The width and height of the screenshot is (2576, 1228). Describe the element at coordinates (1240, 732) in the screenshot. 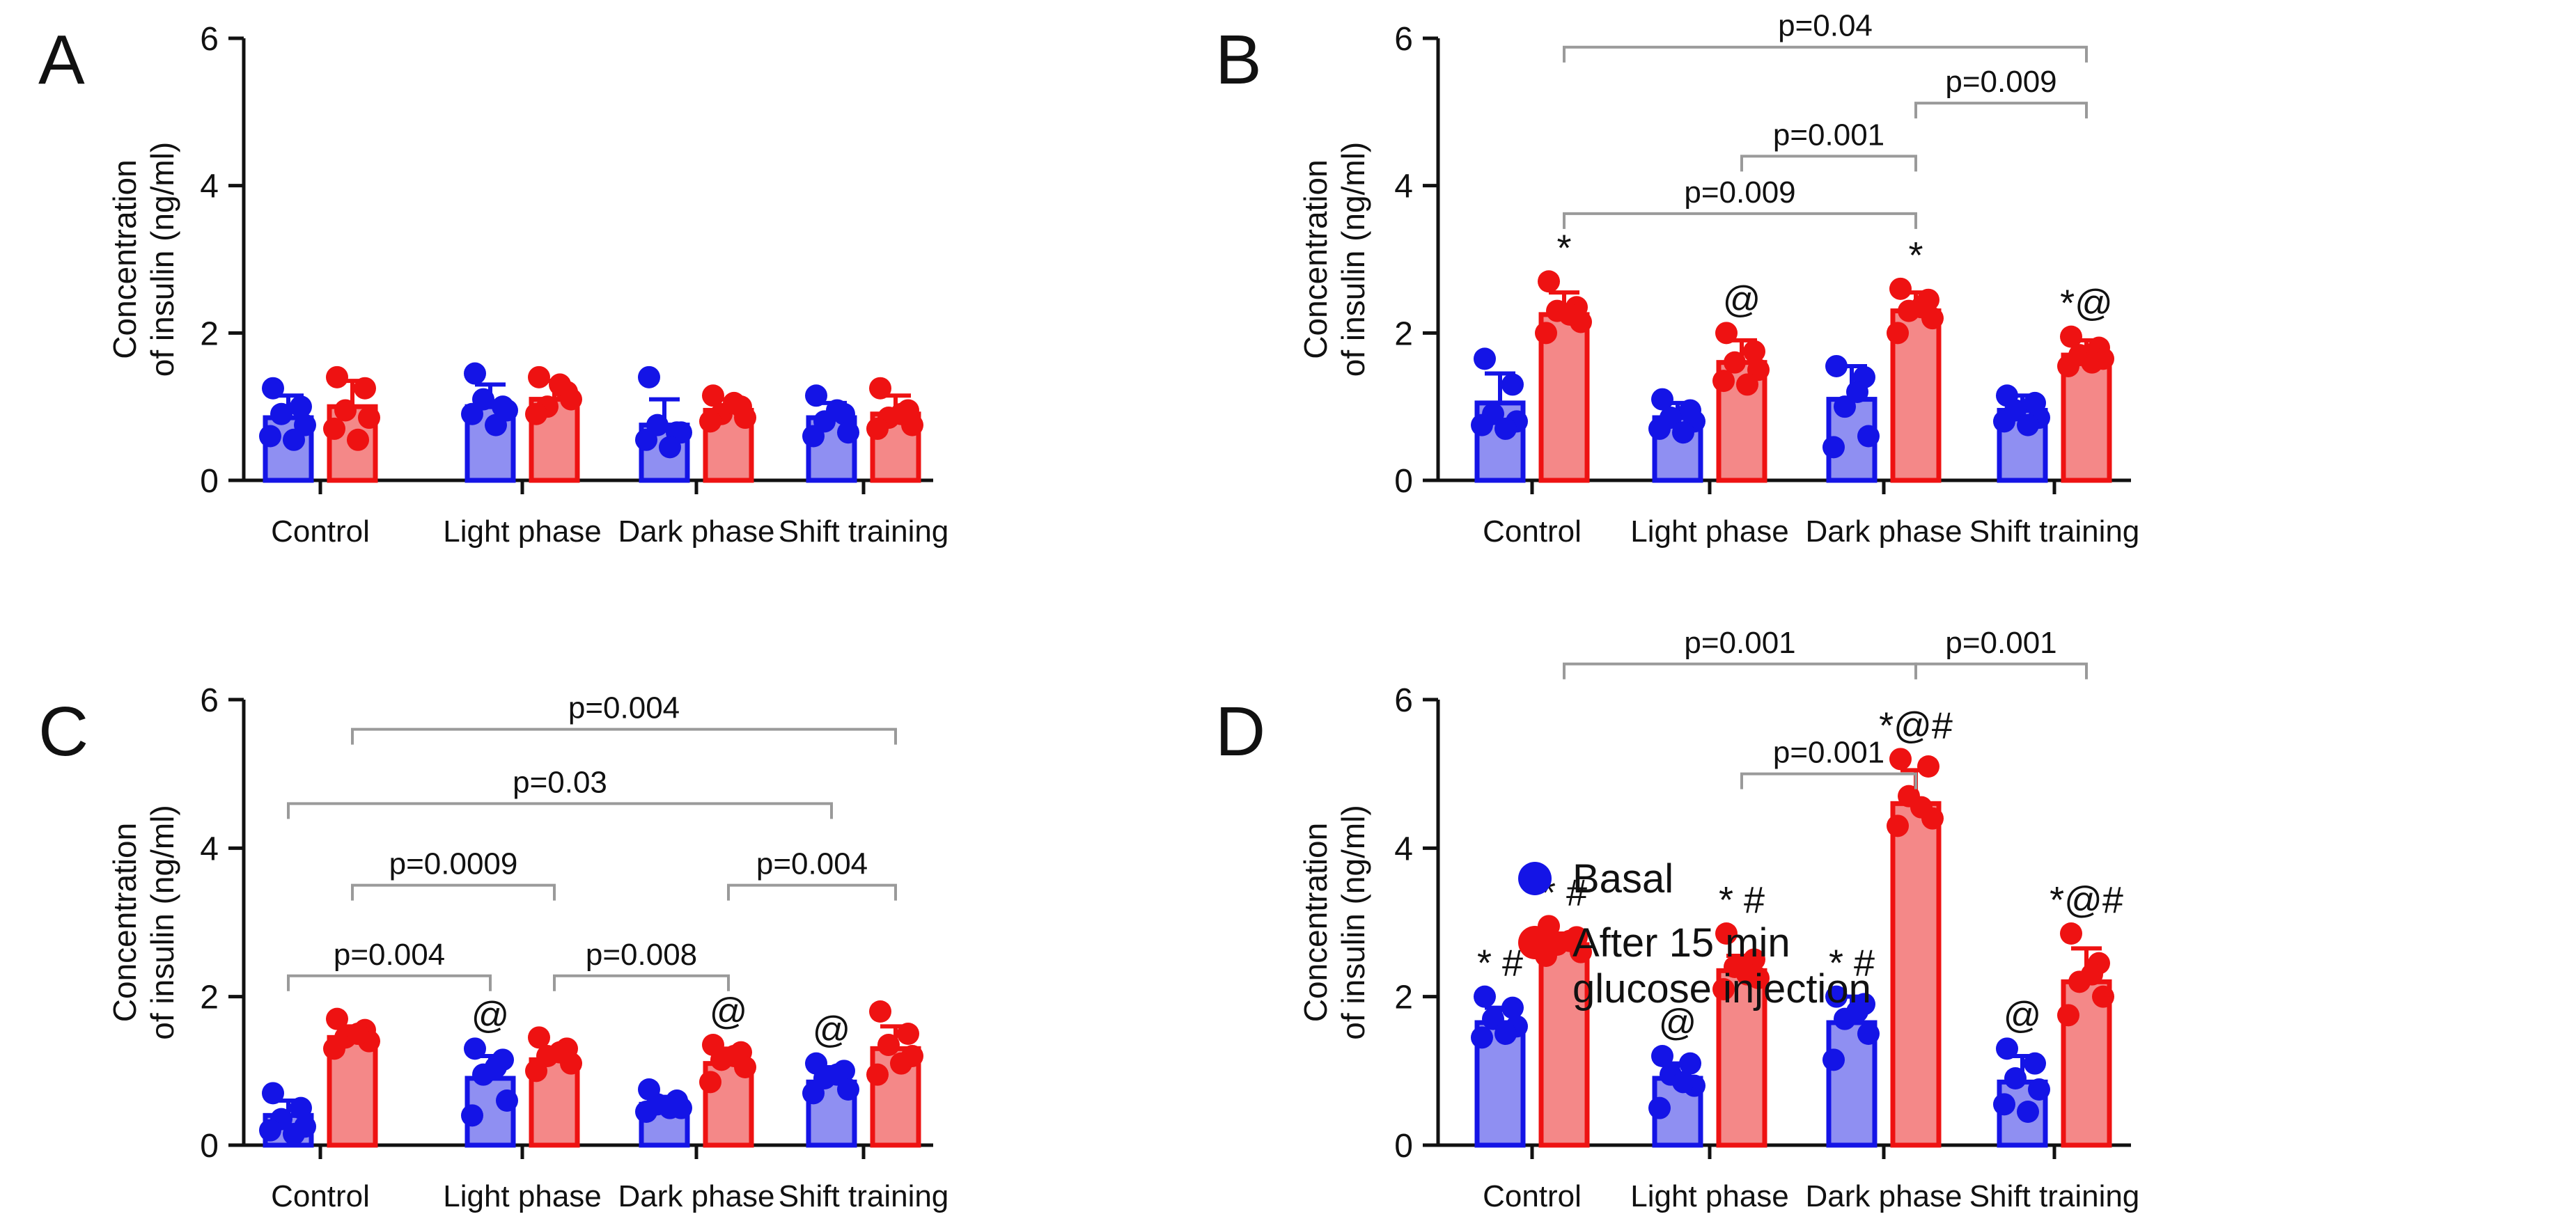

I see `panel-label: D` at that location.